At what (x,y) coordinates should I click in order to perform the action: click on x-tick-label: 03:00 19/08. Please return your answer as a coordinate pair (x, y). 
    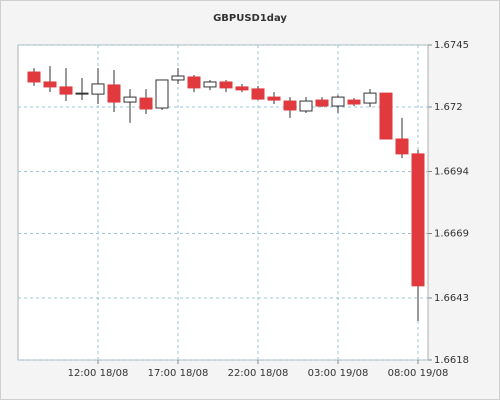
    Looking at the image, I should click on (338, 373).